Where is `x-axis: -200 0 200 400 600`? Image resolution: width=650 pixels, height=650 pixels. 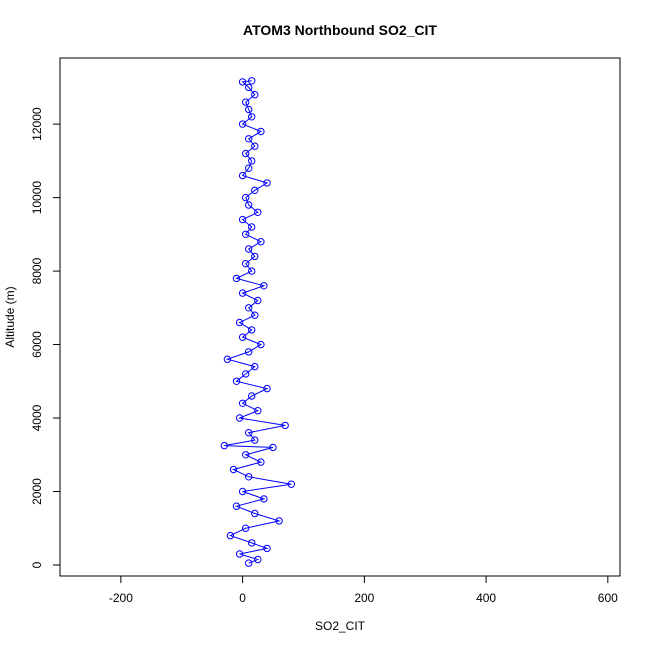 x-axis: -200 0 200 400 600 is located at coordinates (363, 590).